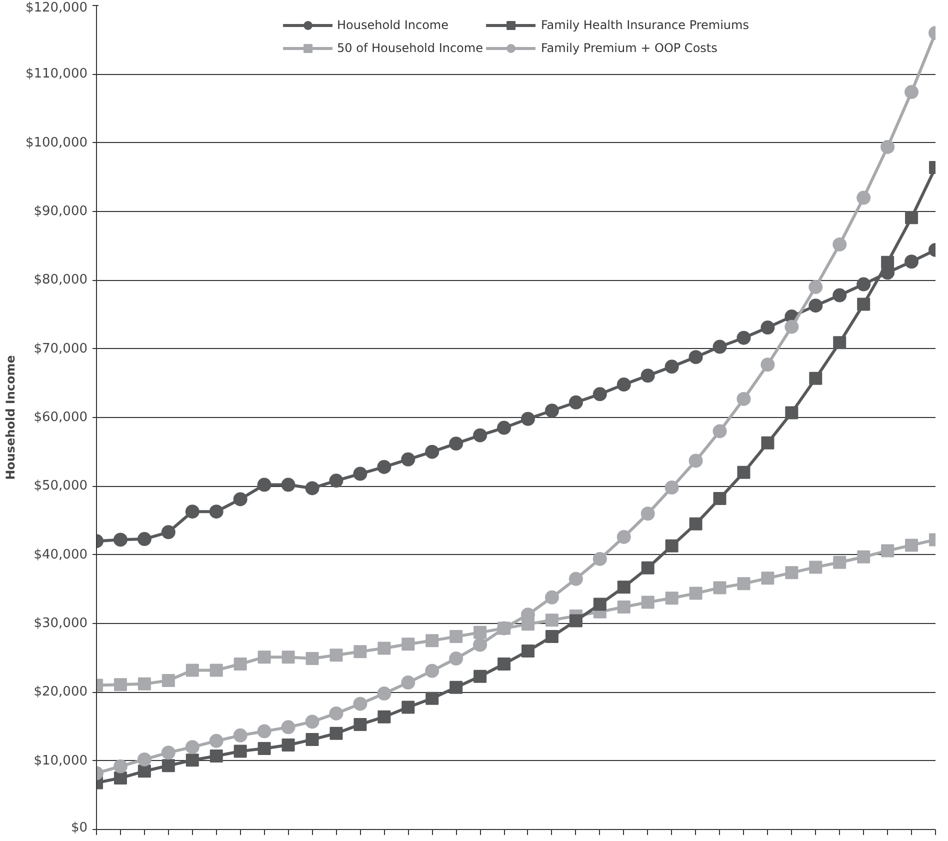 The width and height of the screenshot is (948, 841). Describe the element at coordinates (56, 8) in the screenshot. I see `y-tick-label: $120,000` at that location.